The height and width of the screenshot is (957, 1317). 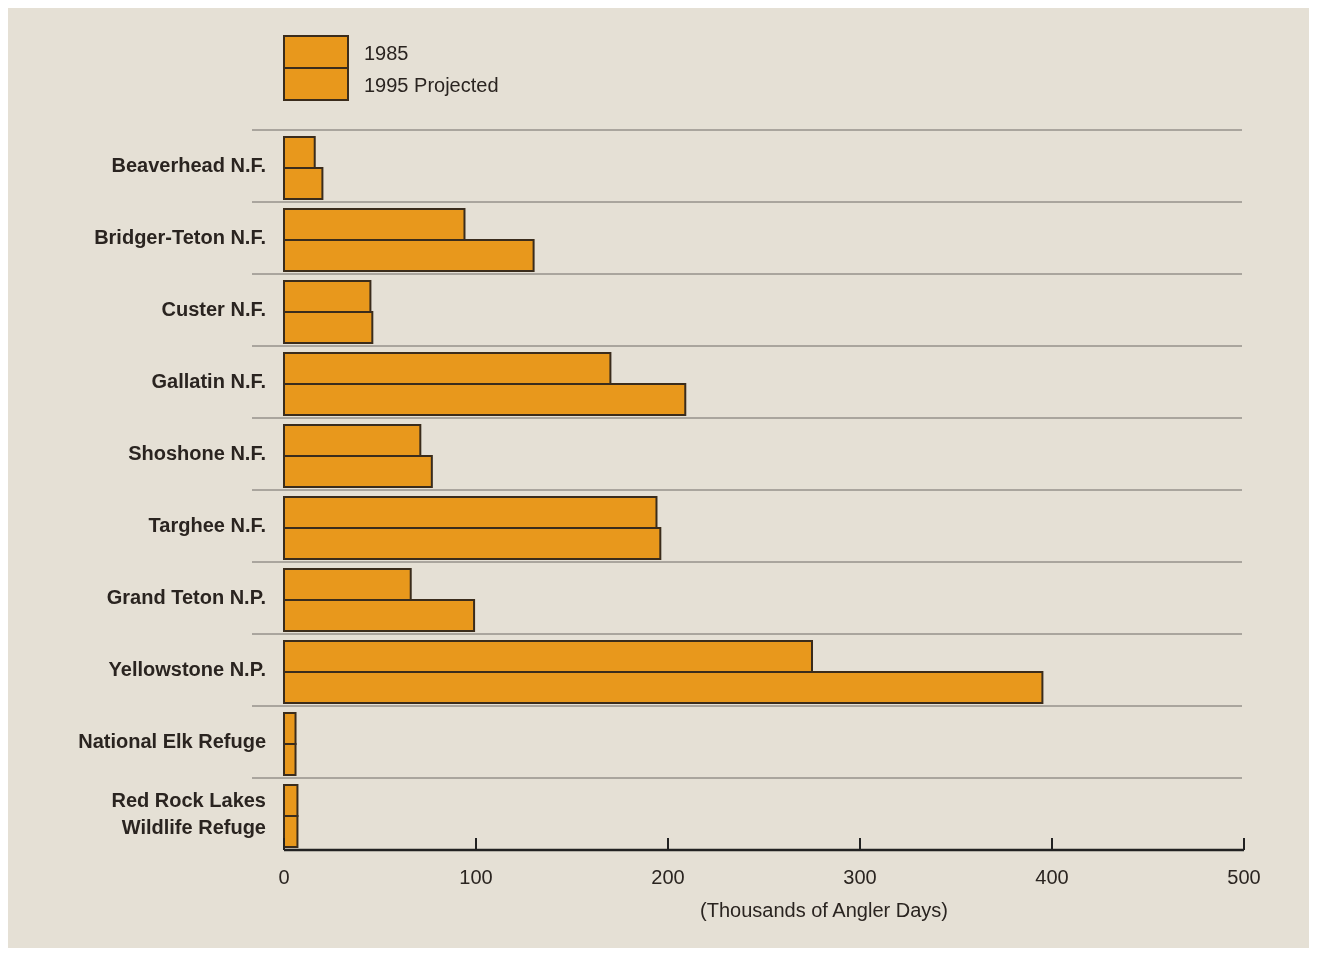 What do you see at coordinates (188, 165) in the screenshot?
I see `y-tick-label: Beaverhead N.F.` at bounding box center [188, 165].